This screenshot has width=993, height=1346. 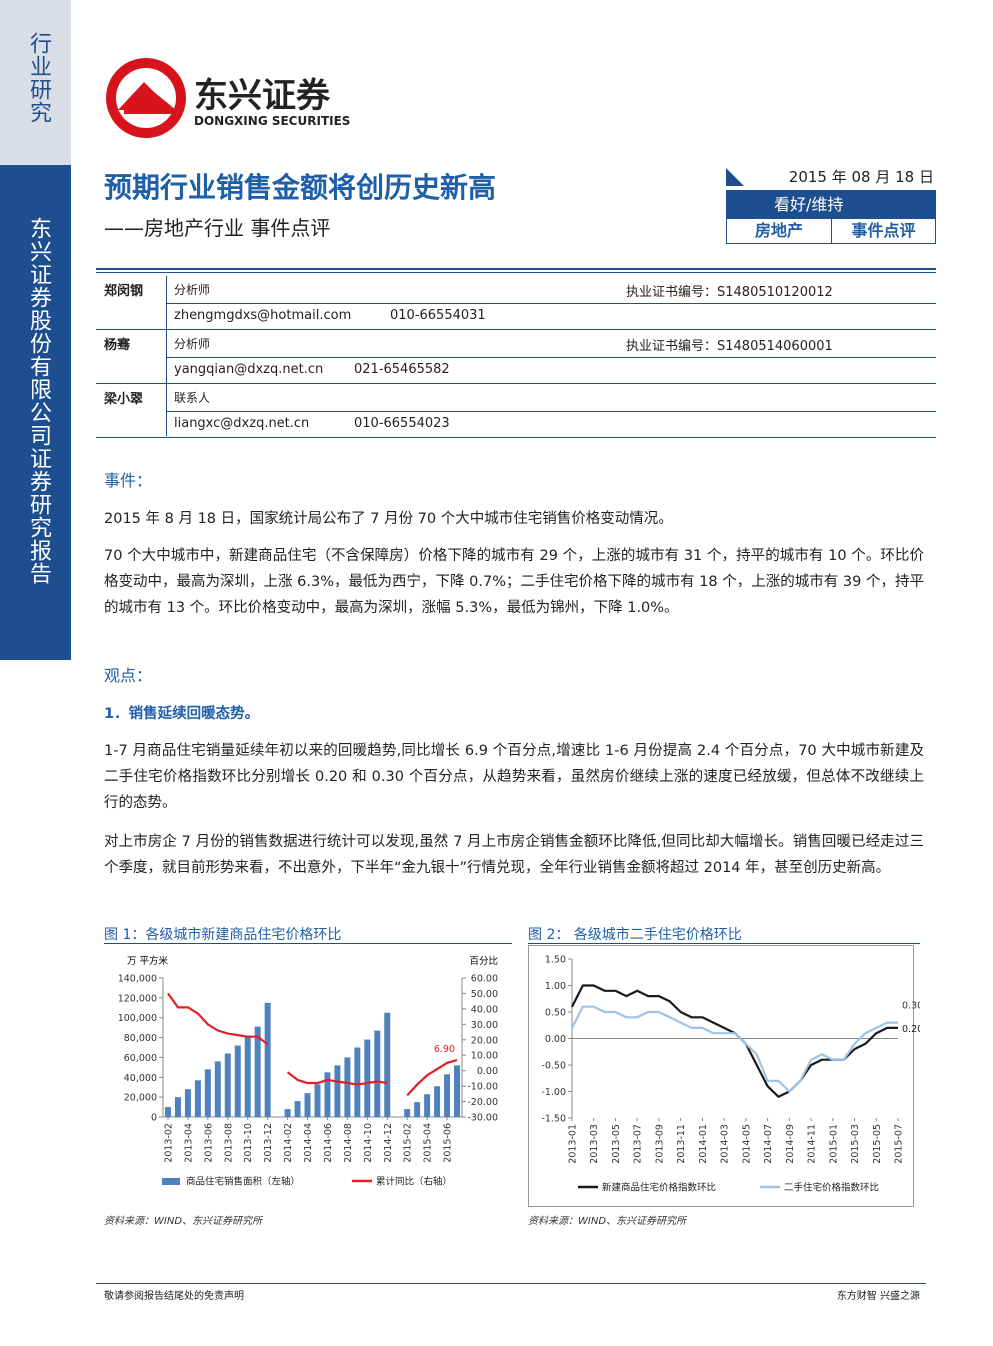 I want to click on y2-tick-label: 30.00, so click(x=484, y=1025).